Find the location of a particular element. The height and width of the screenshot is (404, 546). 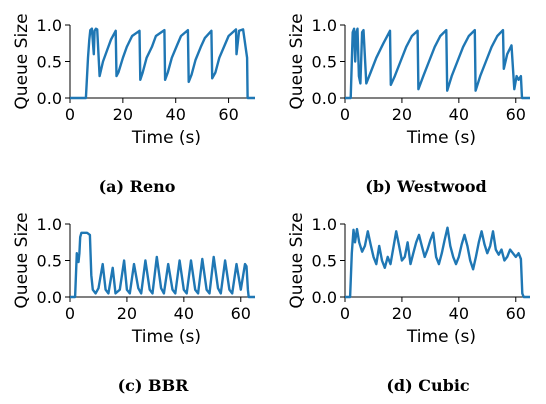

panel-1-x-tick-label: 0 is located at coordinates (70, 114).